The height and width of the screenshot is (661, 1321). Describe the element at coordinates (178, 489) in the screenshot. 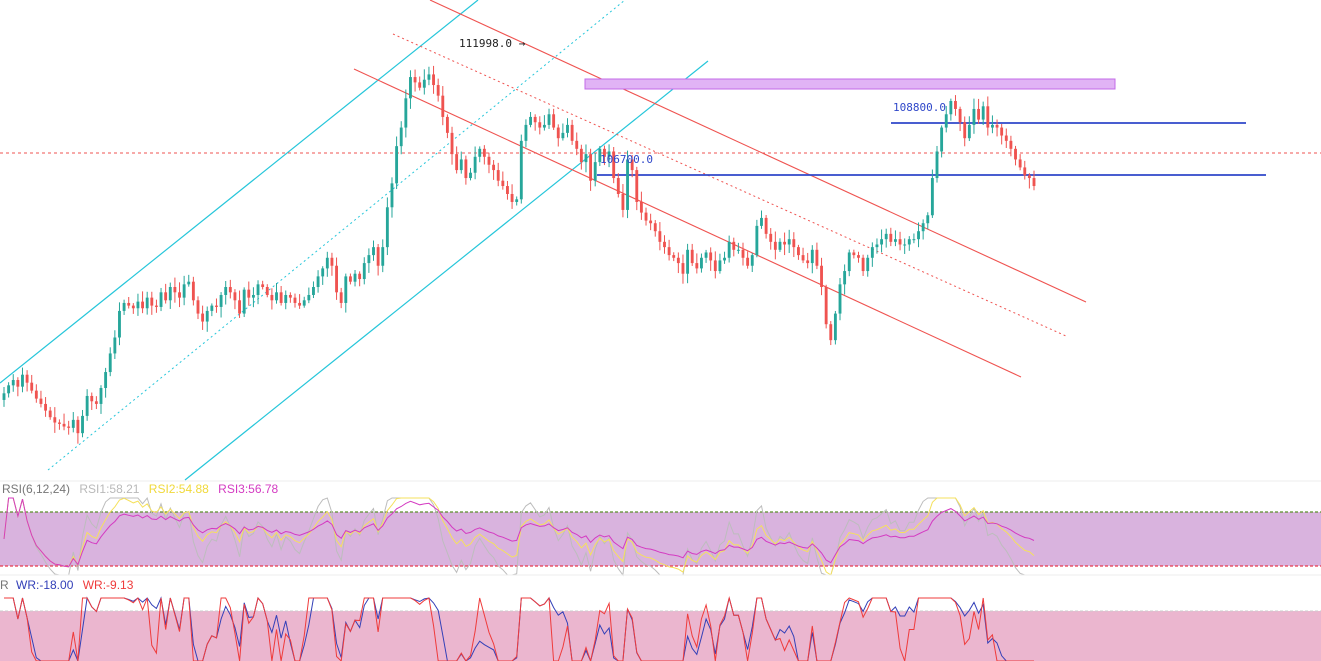

I see `rsi-legend-rsi2: RSI2:54.88` at that location.